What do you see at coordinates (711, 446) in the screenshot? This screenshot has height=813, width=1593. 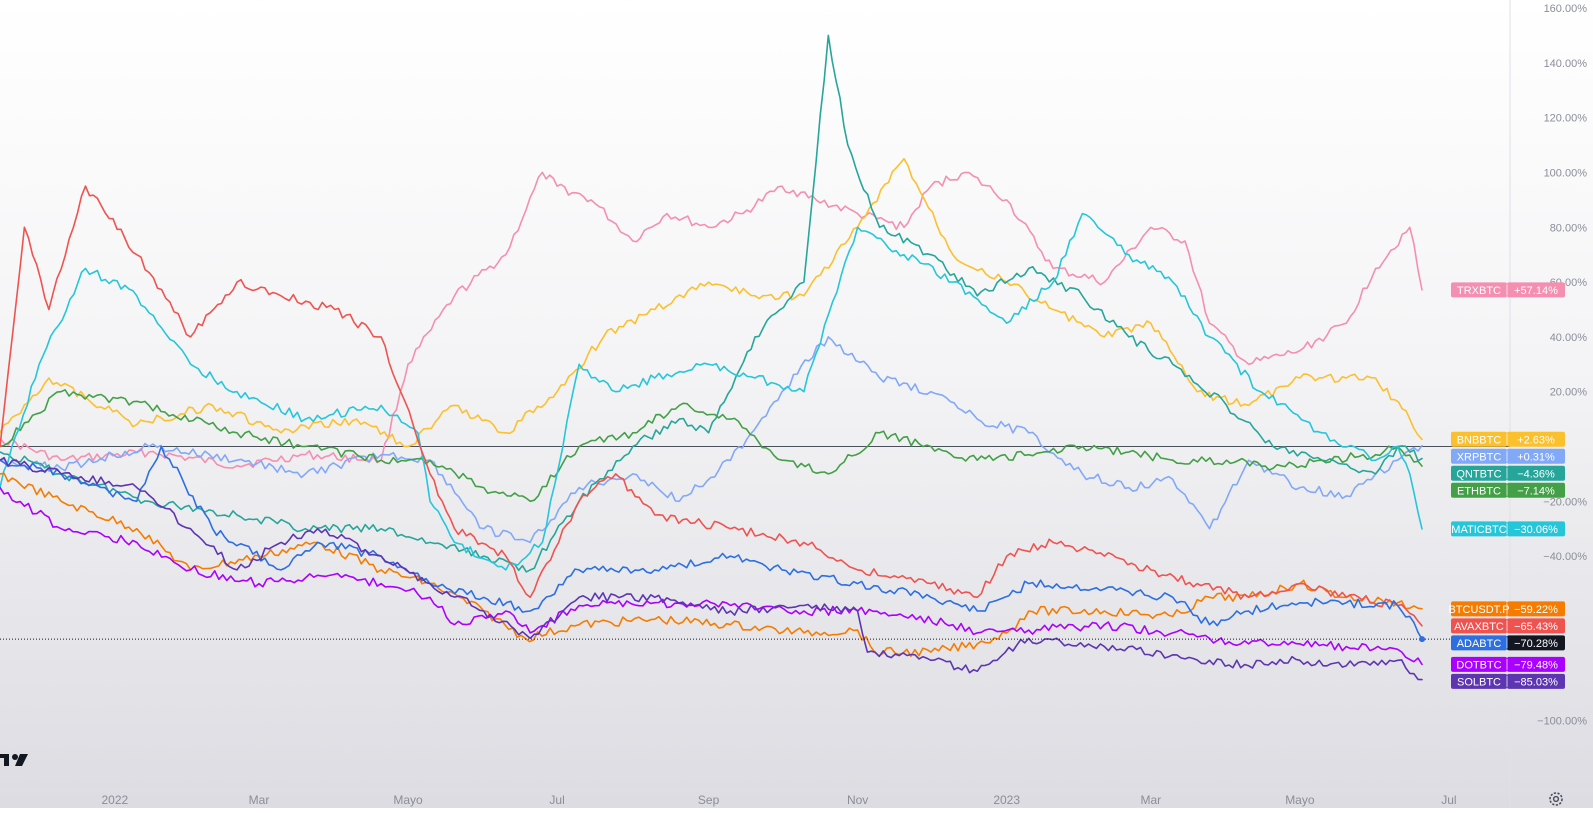 I see `series-line-ethbtc` at bounding box center [711, 446].